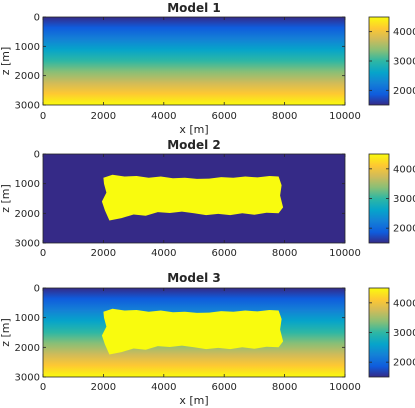 Image resolution: width=415 pixels, height=408 pixels. Describe the element at coordinates (194, 145) in the screenshot. I see `chart-title: Model 2` at that location.